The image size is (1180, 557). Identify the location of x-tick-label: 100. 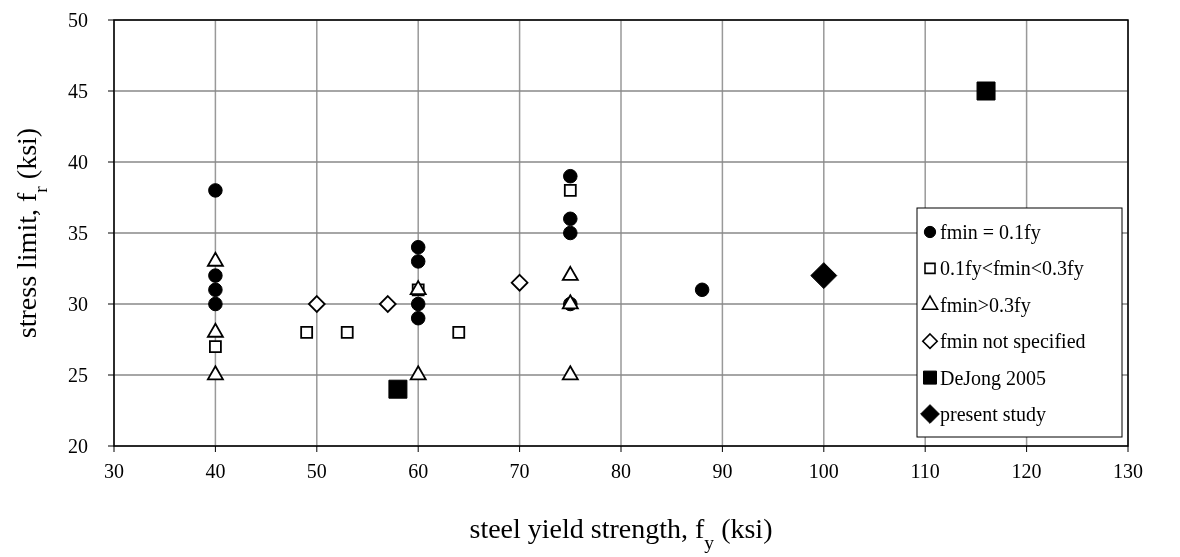
(823, 471).